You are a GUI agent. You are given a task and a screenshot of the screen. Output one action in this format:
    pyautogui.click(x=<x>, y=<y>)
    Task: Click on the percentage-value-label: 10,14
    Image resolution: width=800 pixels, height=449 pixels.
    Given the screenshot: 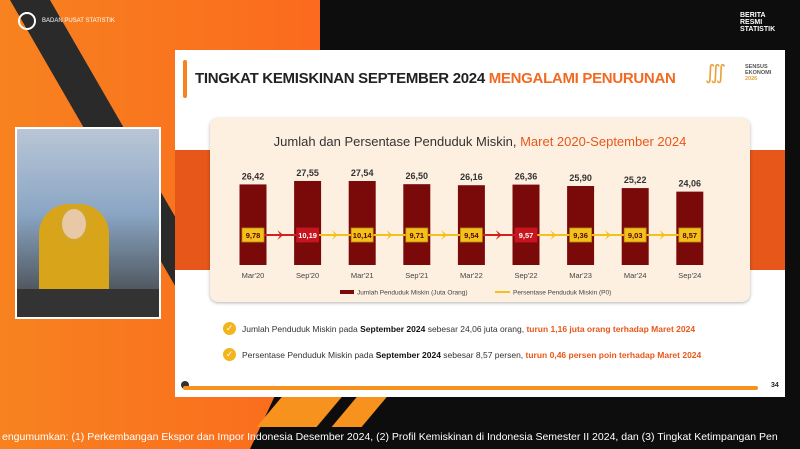 What is the action you would take?
    pyautogui.click(x=363, y=235)
    